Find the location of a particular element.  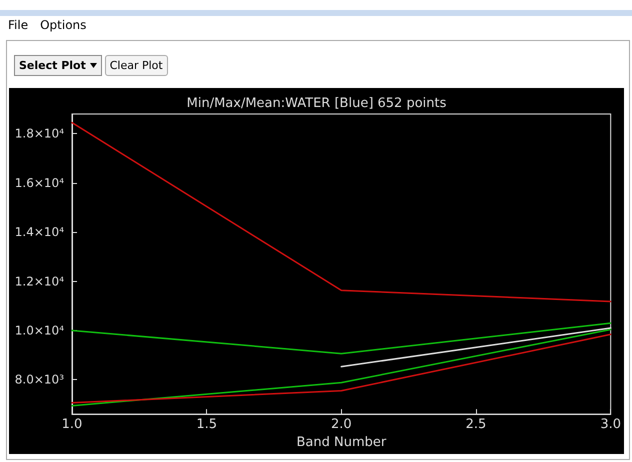

y-tick-label: 1.6×10⁴ is located at coordinates (39, 183).